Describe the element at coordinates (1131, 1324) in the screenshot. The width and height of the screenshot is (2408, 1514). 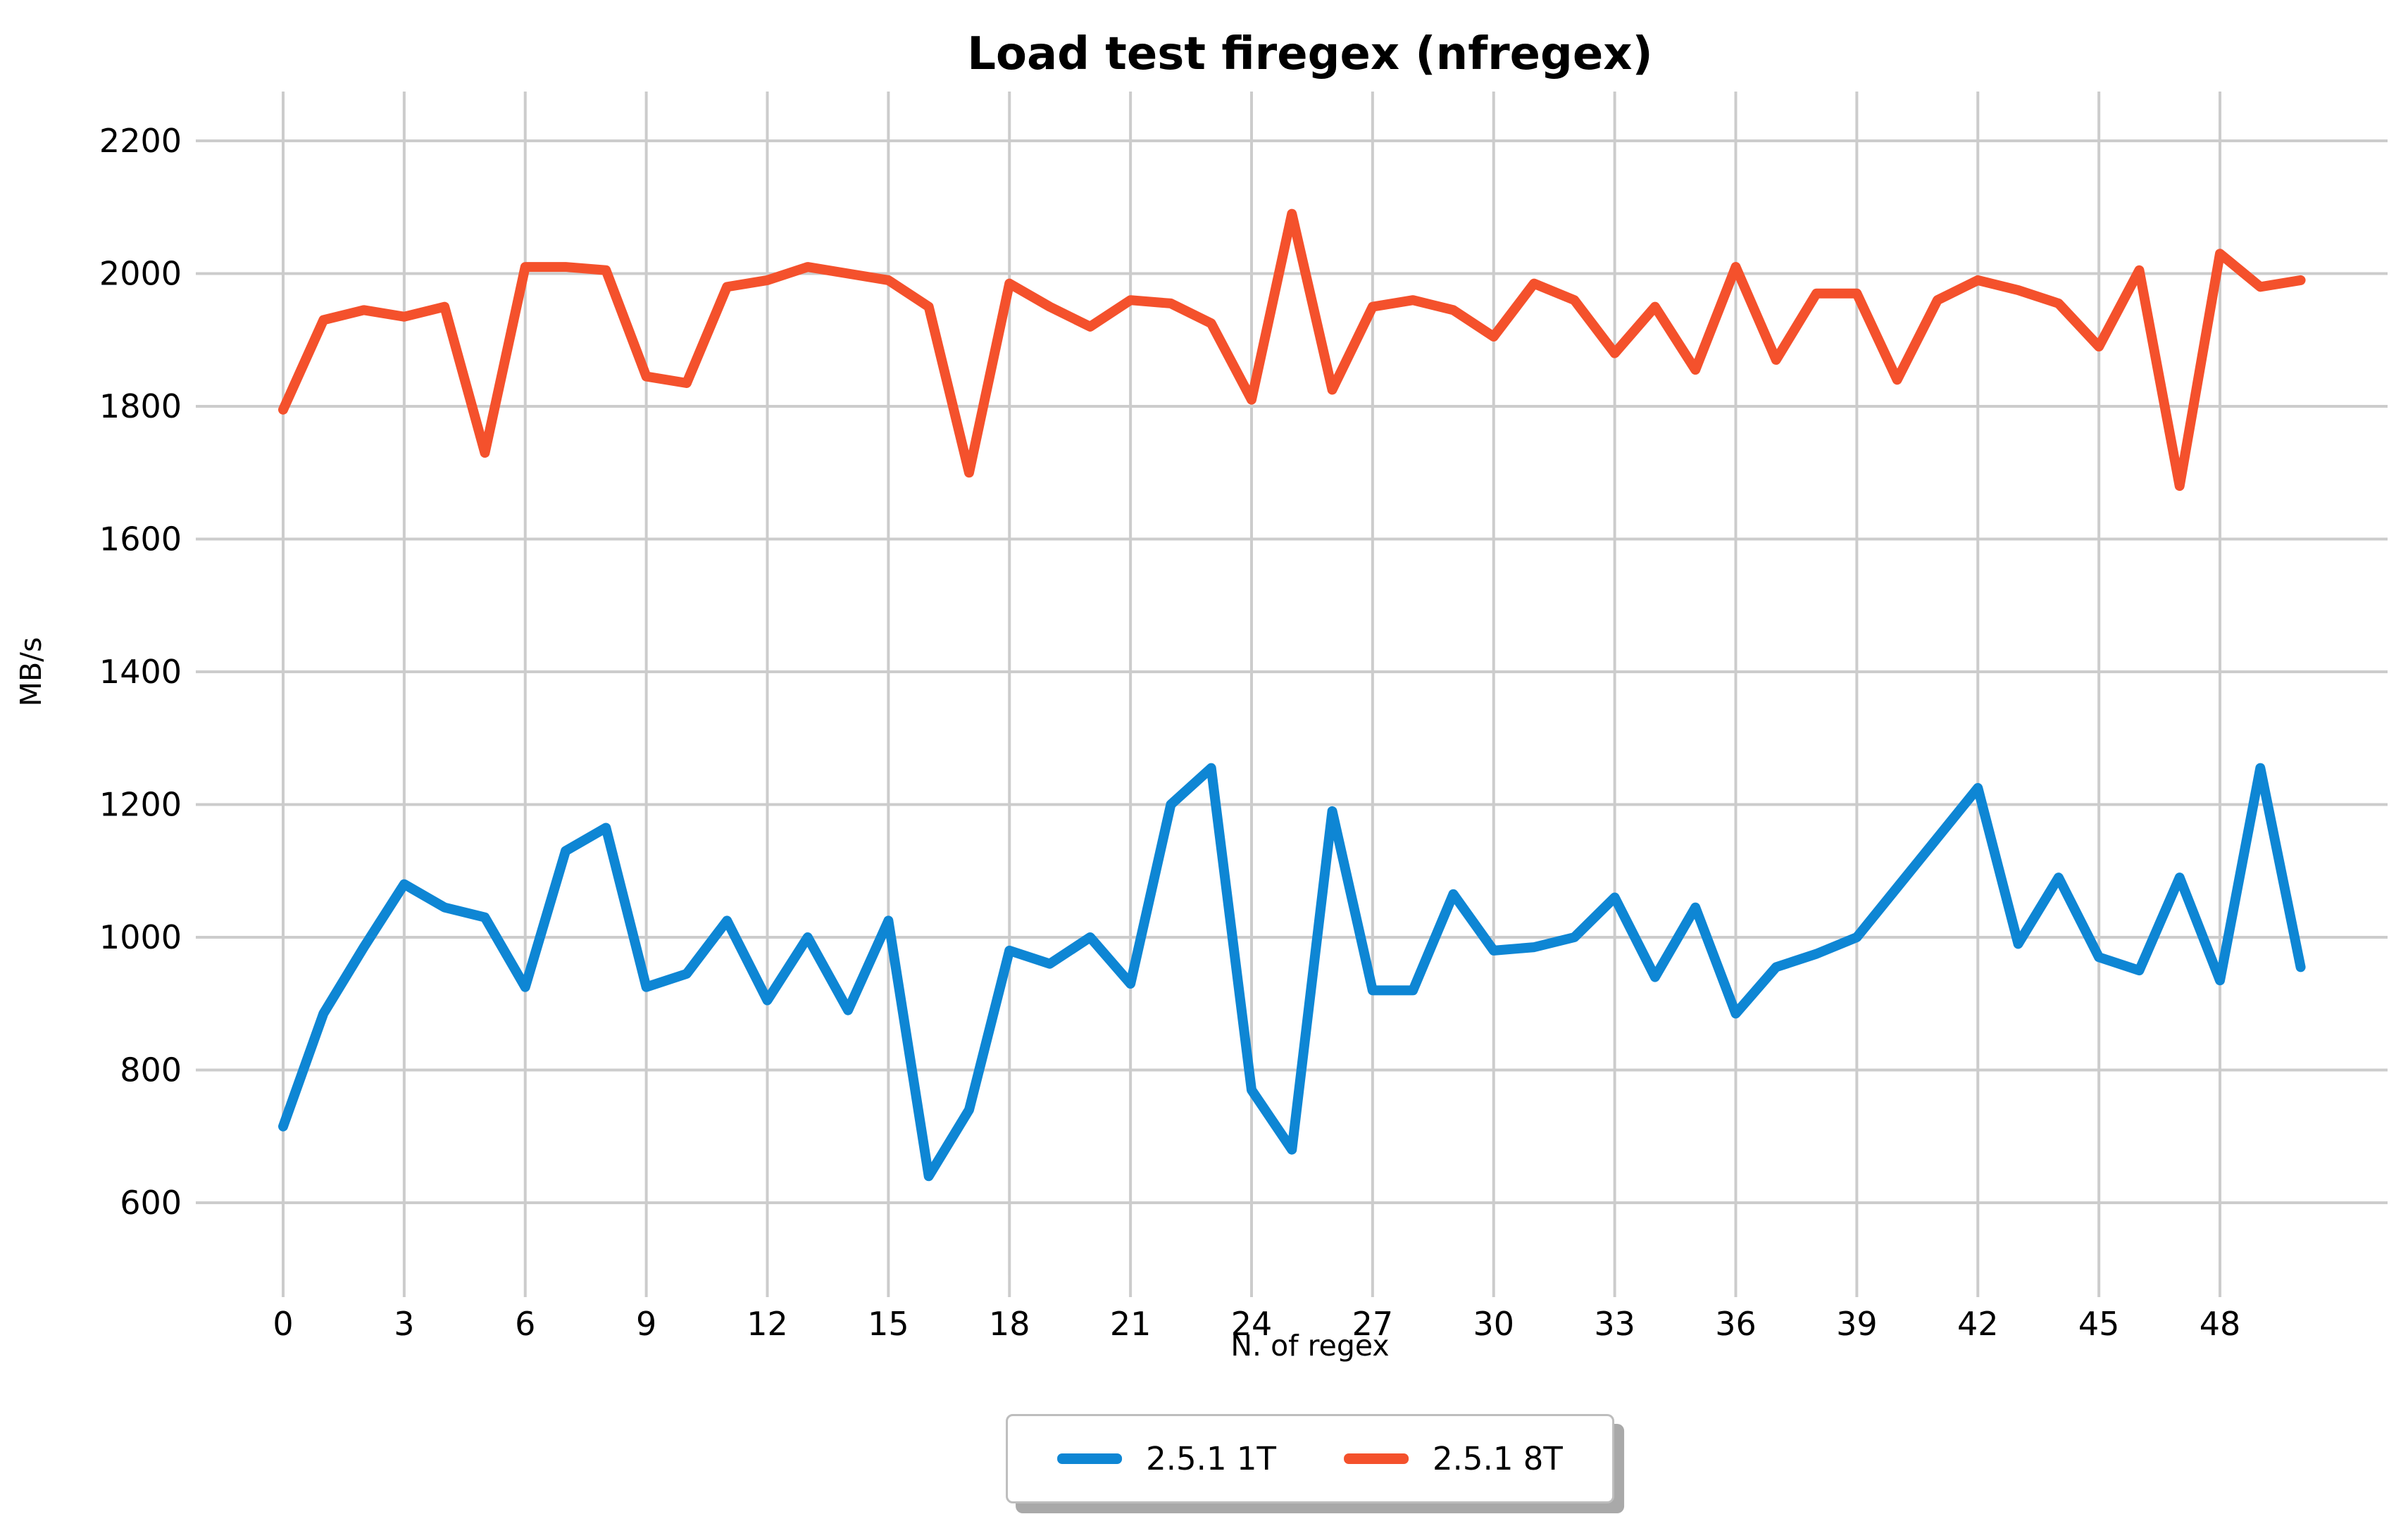
I see `x-tick-label: 21` at that location.